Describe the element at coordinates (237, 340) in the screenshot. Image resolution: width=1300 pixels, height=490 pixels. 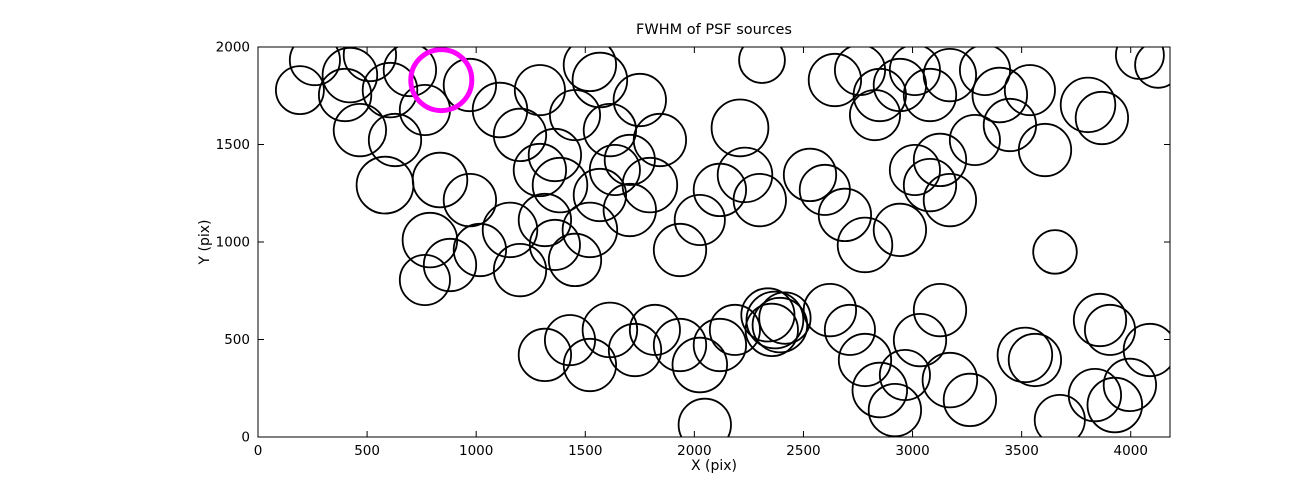
I see `y-tick-label: 500` at that location.